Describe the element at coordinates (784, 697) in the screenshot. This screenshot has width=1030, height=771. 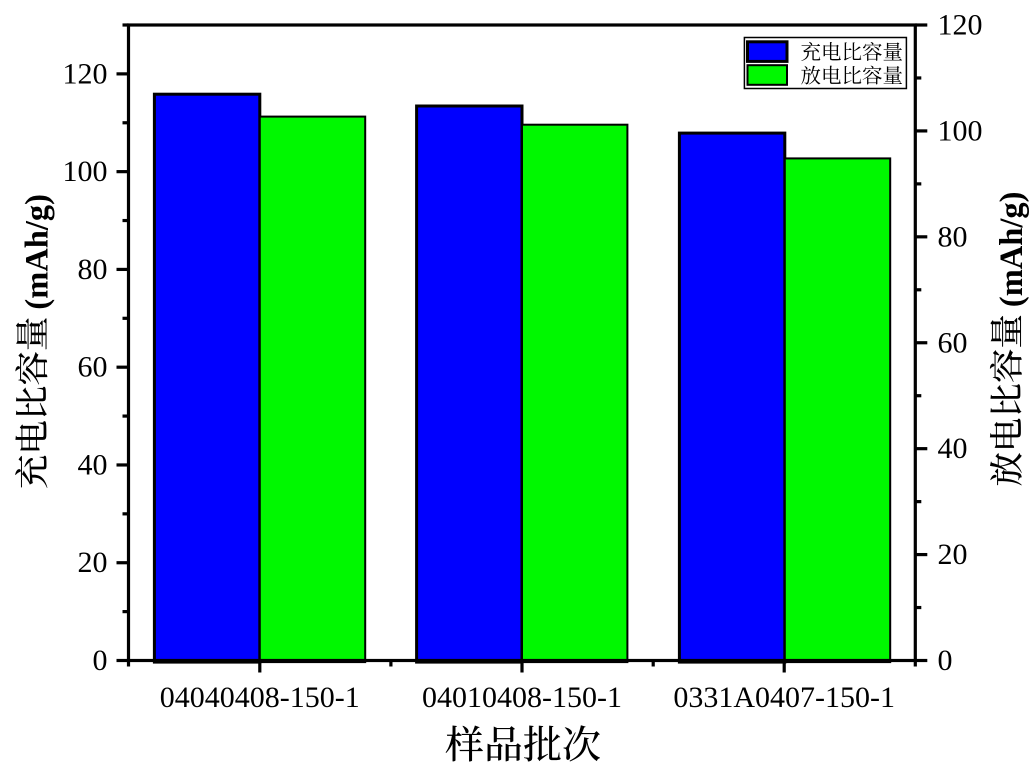
I see `svg-text: 0331A0407-150-1` at that location.